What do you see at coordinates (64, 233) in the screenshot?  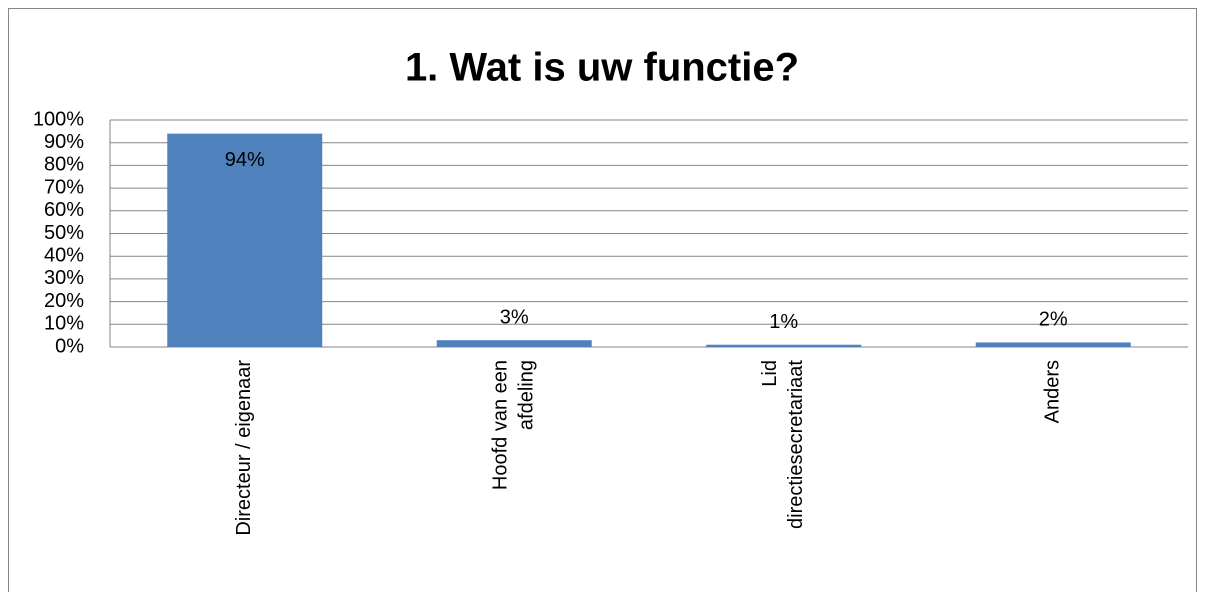 I see `y-tick-label: 50%` at bounding box center [64, 233].